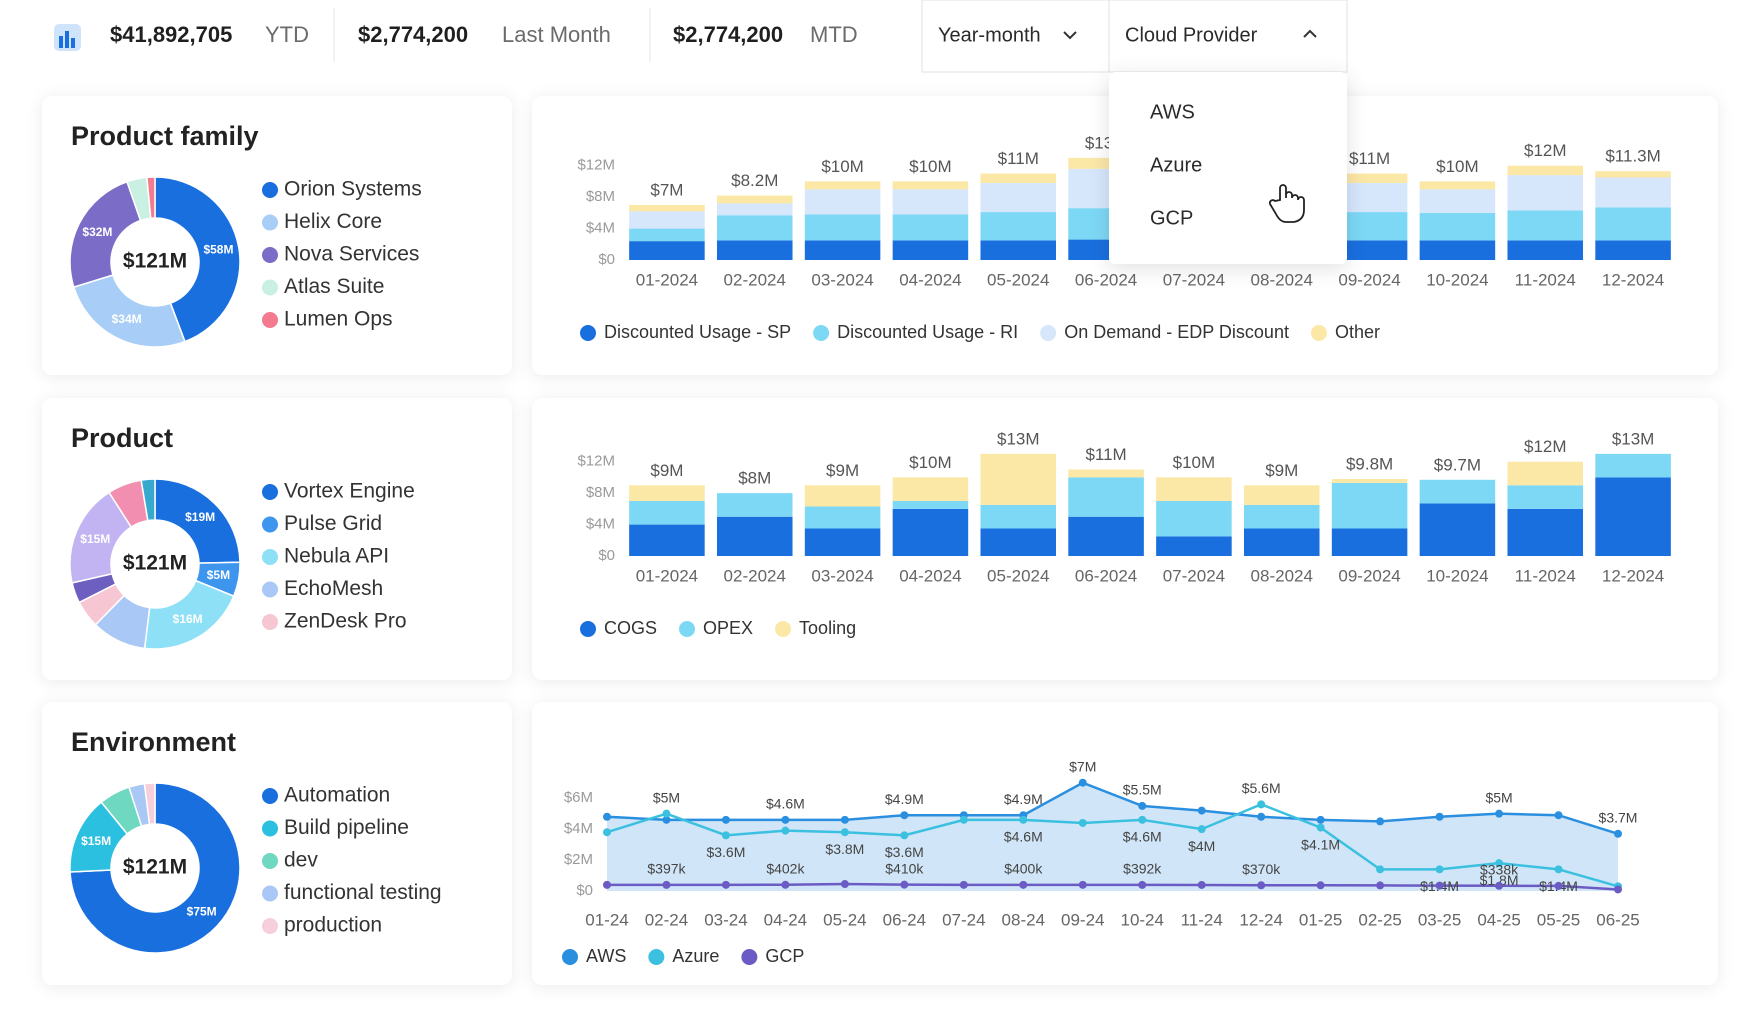  What do you see at coordinates (606, 956) in the screenshot?
I see `legend-label: AWS` at bounding box center [606, 956].